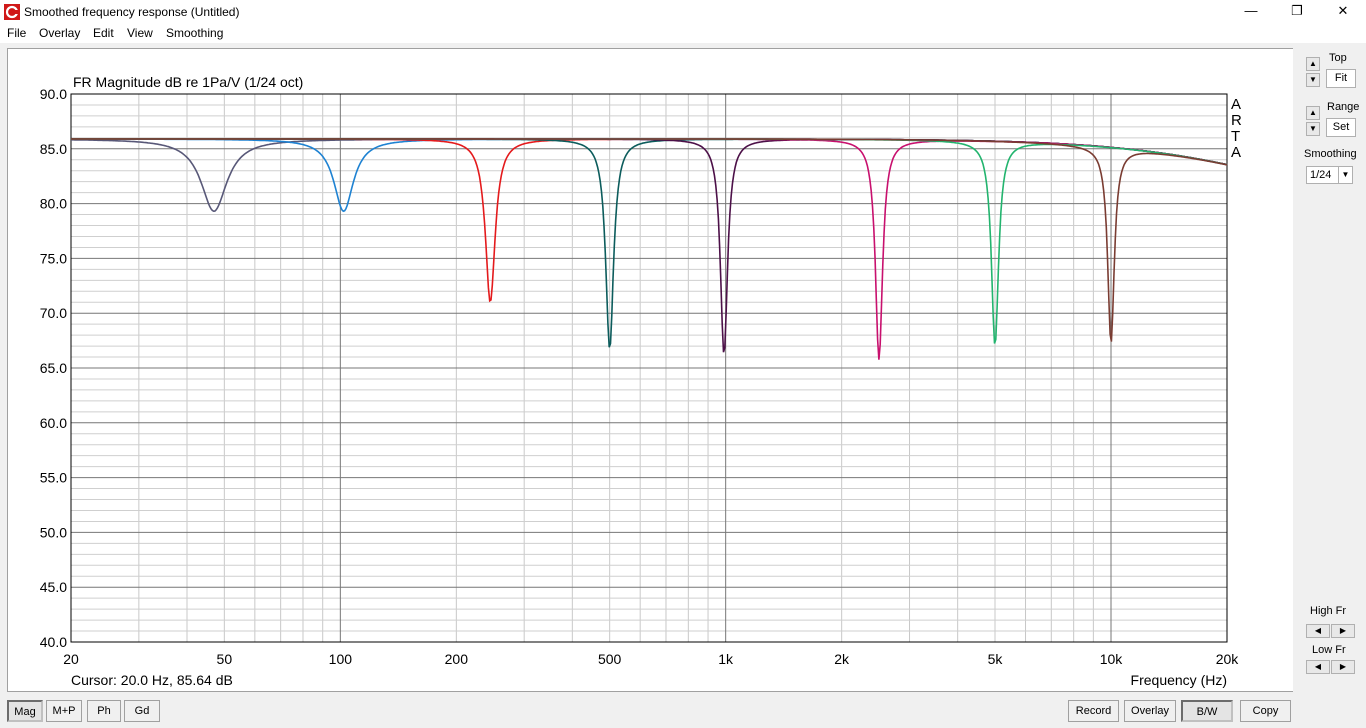 The width and height of the screenshot is (1366, 728). I want to click on menu-edit: Edit, so click(103, 33).